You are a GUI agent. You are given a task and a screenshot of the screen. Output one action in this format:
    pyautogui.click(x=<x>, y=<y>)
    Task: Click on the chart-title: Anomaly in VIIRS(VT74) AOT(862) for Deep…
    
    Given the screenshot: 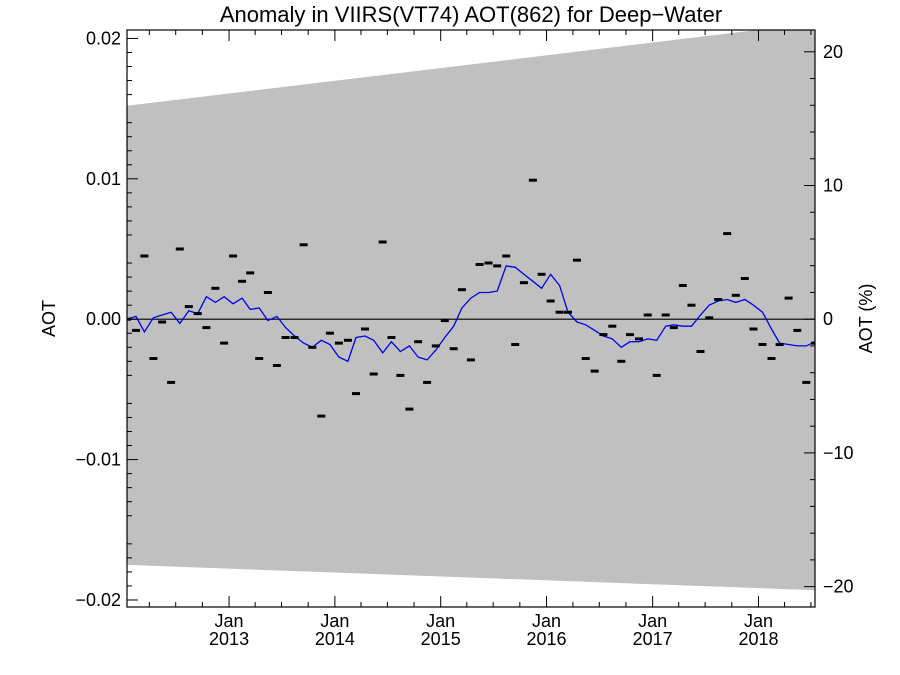 What is the action you would take?
    pyautogui.click(x=471, y=14)
    